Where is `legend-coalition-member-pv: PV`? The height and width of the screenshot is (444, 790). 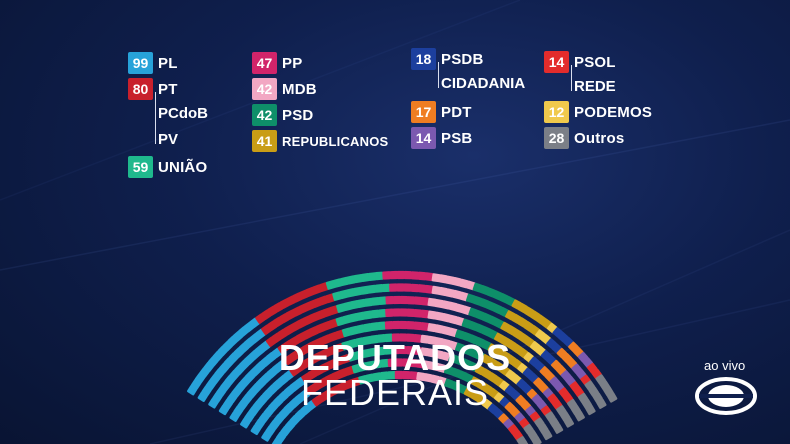
legend-coalition-member-pv: PV is located at coordinates (168, 139).